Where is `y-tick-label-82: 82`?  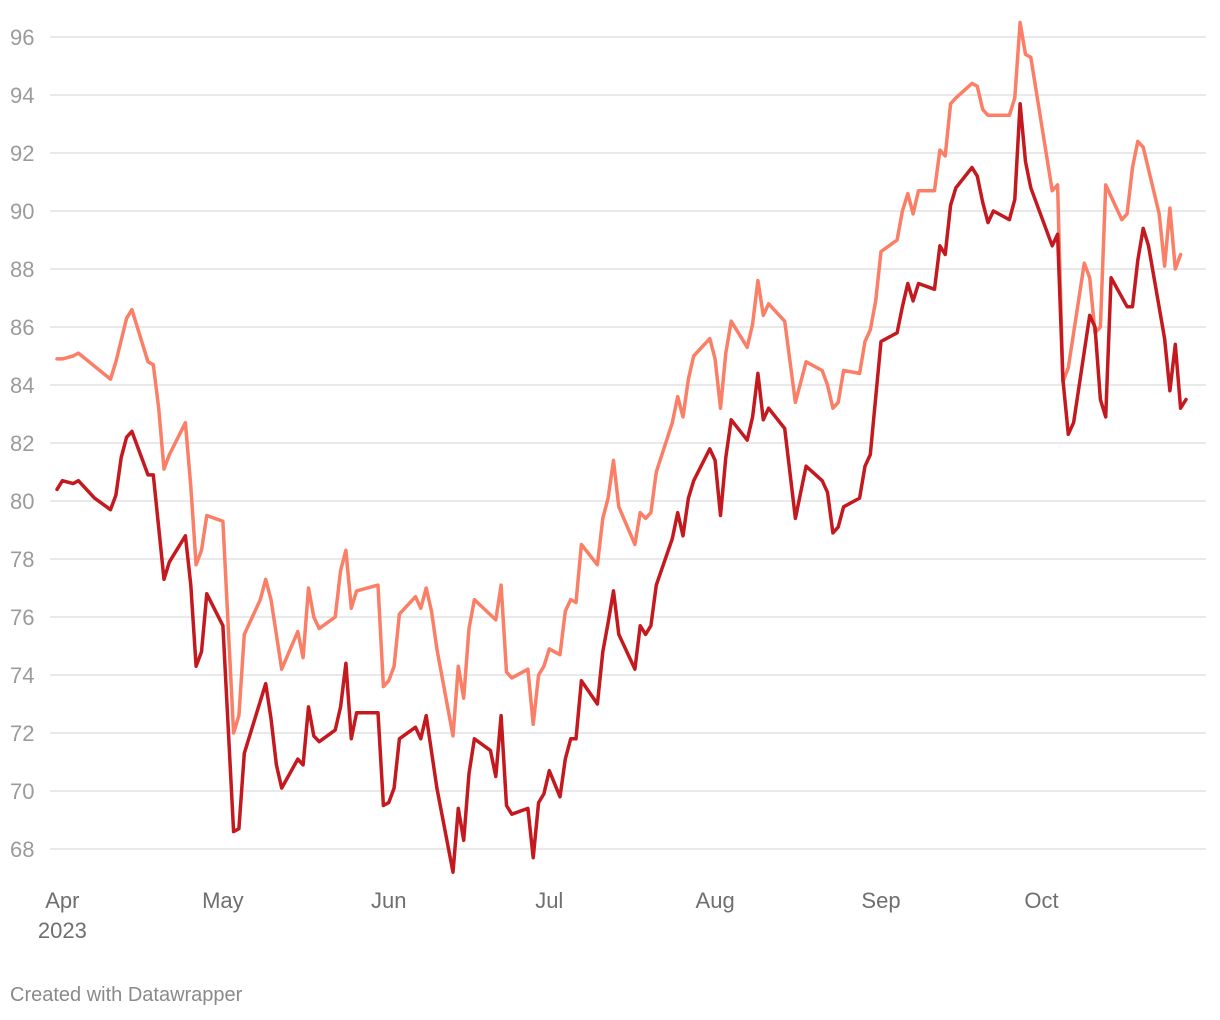
y-tick-label-82: 82 is located at coordinates (22, 443).